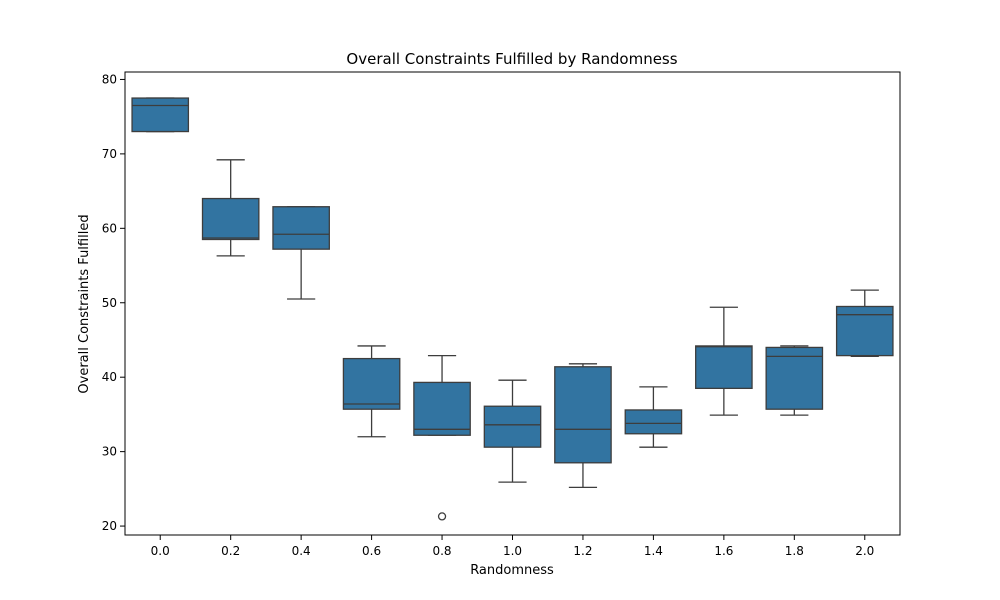 Image resolution: width=1000 pixels, height=600 pixels. I want to click on outlier-point, so click(442, 516).